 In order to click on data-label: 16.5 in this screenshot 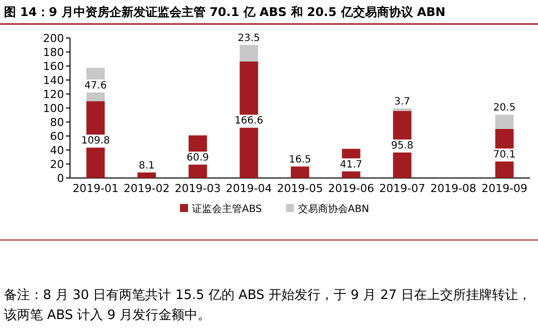, I will do `click(300, 160)`.